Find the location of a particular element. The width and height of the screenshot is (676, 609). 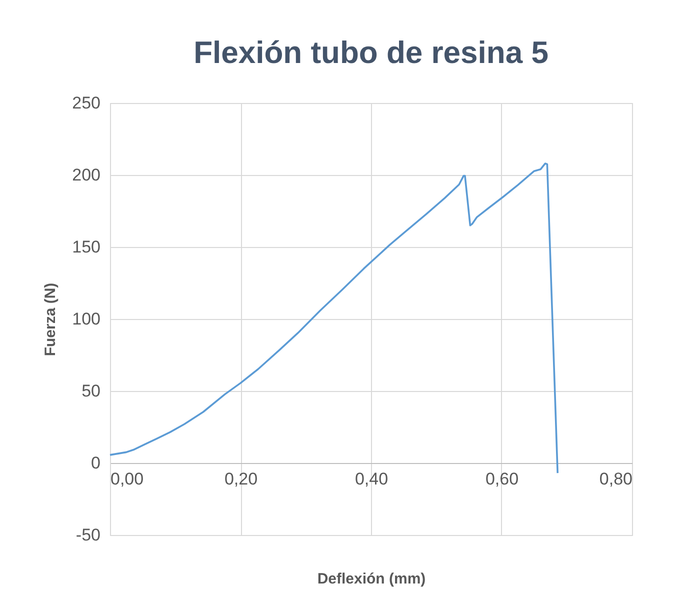

x-axis-title: Deflexión (mm) is located at coordinates (371, 579).